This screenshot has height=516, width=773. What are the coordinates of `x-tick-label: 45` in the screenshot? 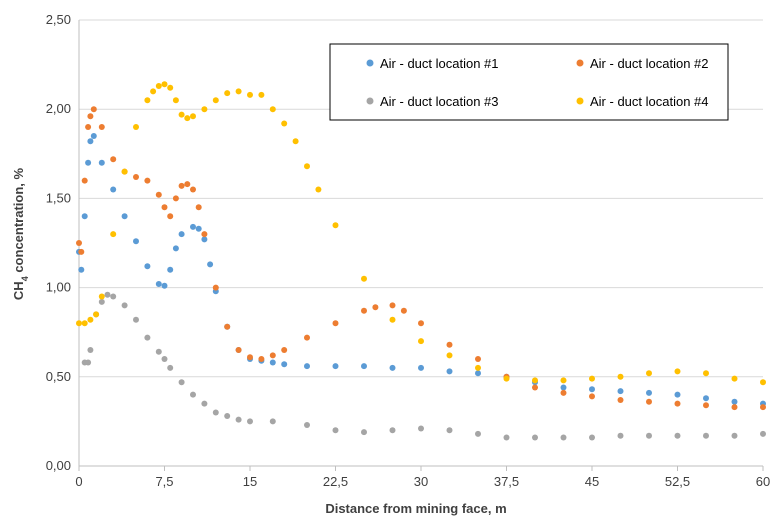 It's located at (592, 481).